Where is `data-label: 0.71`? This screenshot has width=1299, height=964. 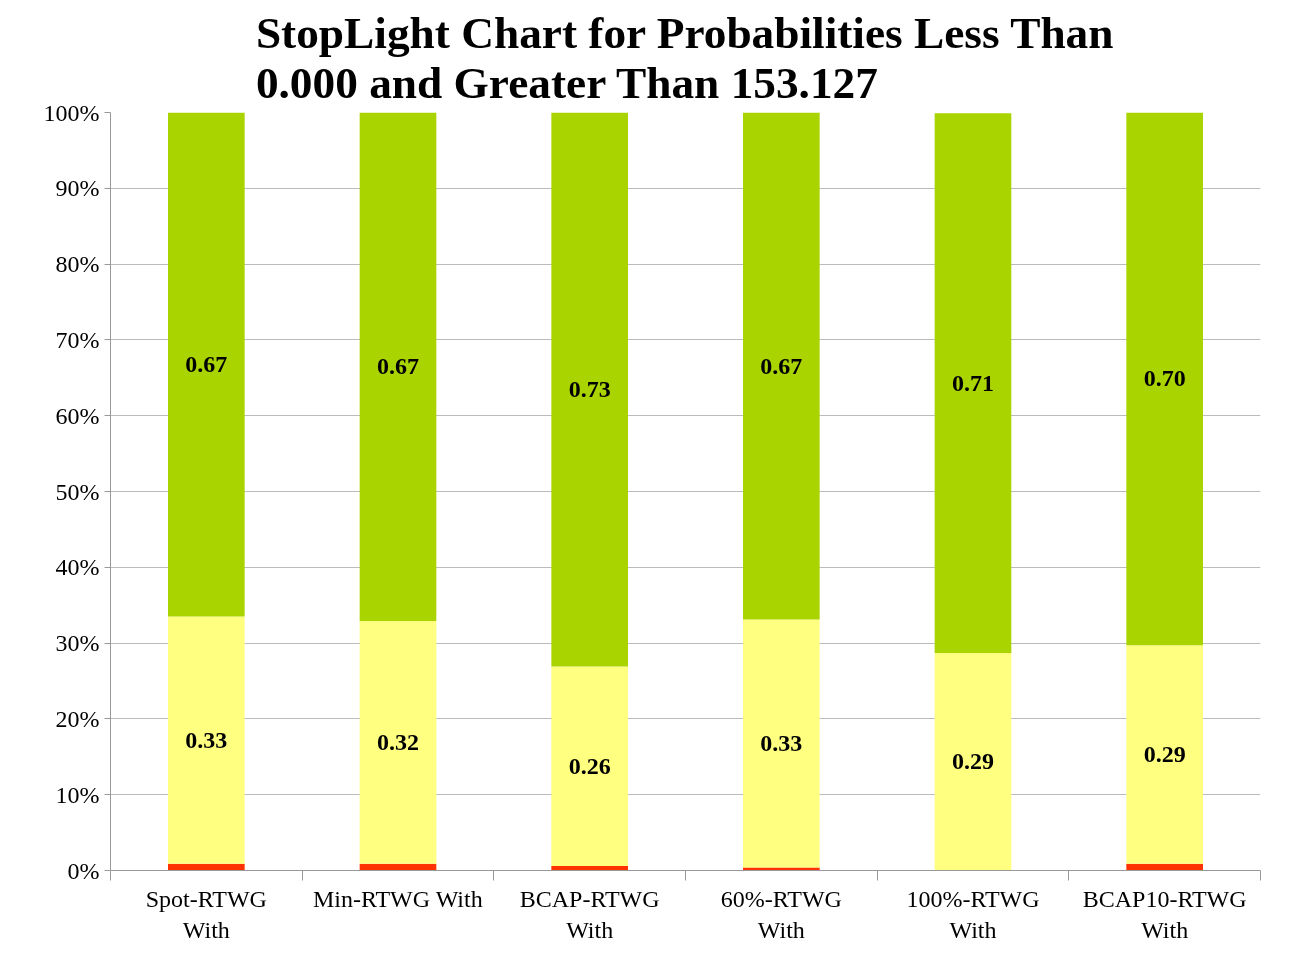
data-label: 0.71 is located at coordinates (973, 382).